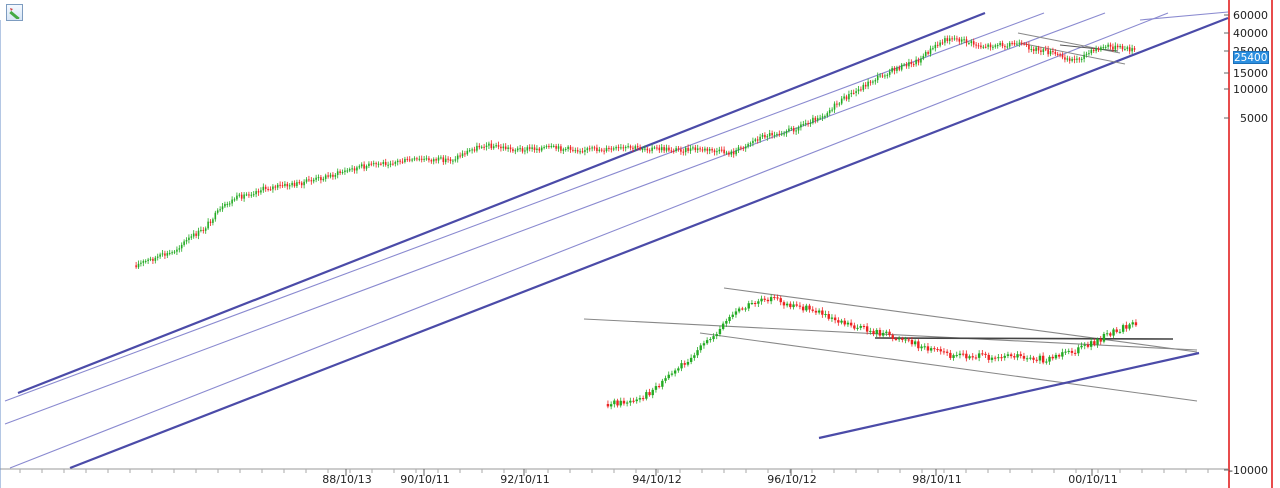 The image size is (1280, 488). Describe the element at coordinates (14, 12) in the screenshot. I see `pencil-icon` at that location.